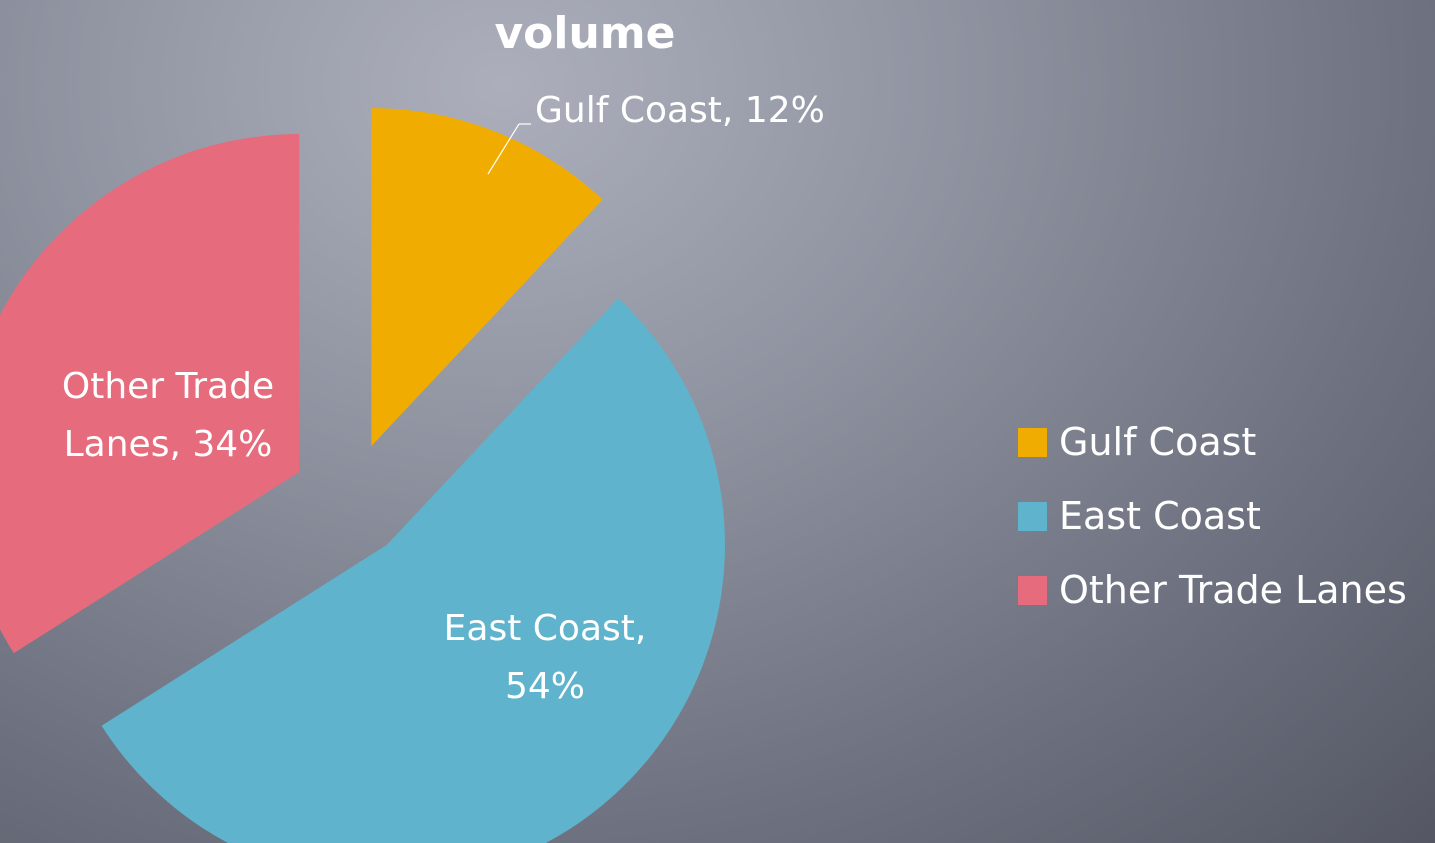 This screenshot has width=1435, height=843. I want to click on pie-slice-gulf-coast, so click(487, 277).